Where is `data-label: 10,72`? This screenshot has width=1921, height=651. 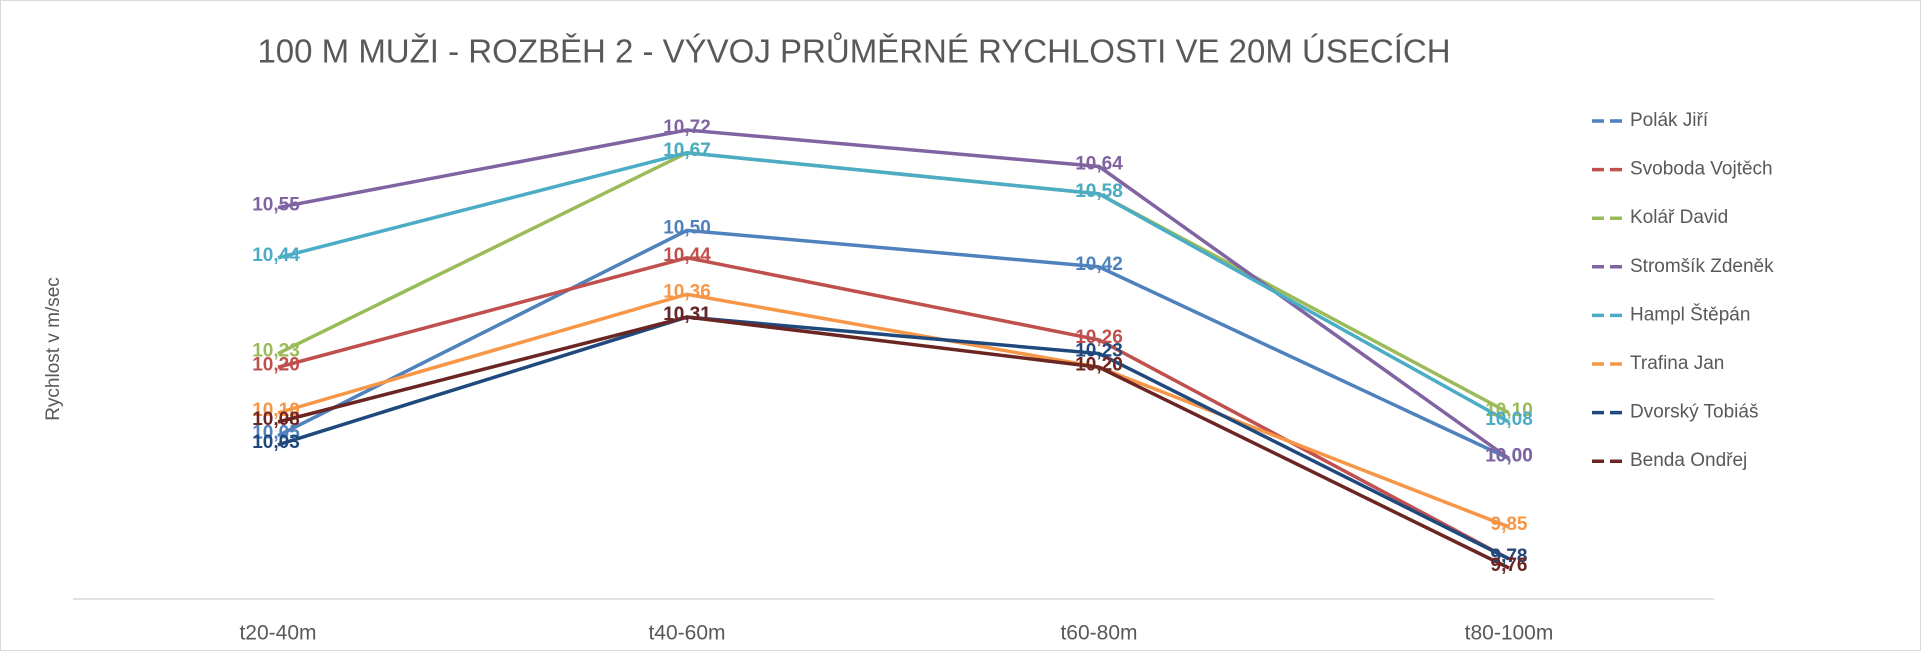
data-label: 10,72 is located at coordinates (687, 127).